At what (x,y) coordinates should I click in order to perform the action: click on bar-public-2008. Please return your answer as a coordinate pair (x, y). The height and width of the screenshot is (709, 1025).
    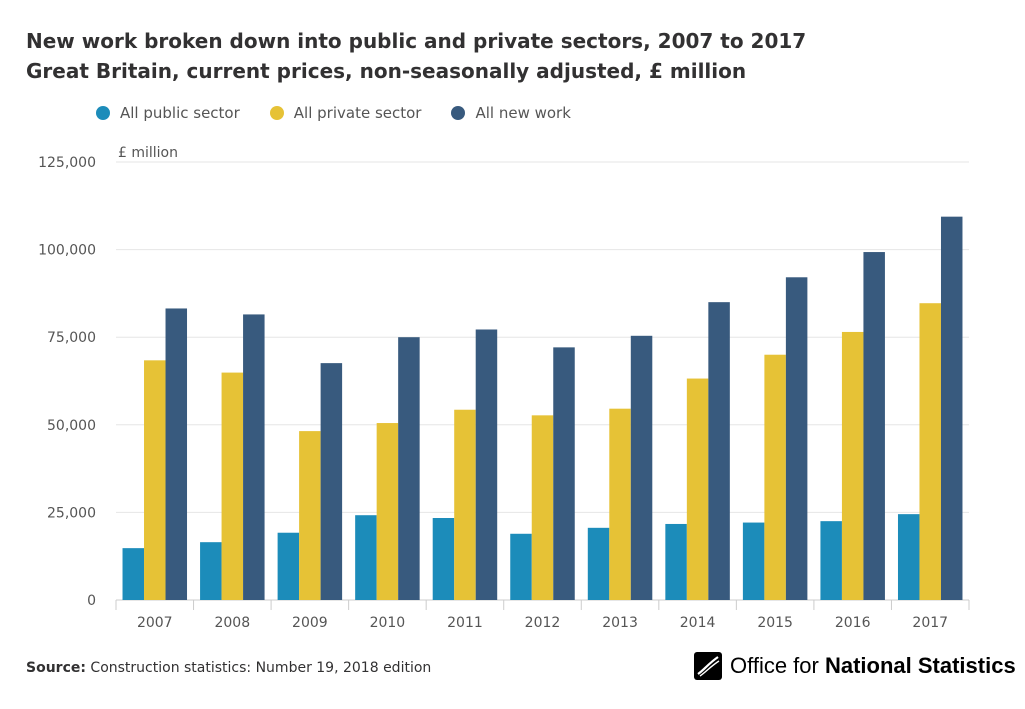
    Looking at the image, I should click on (211, 571).